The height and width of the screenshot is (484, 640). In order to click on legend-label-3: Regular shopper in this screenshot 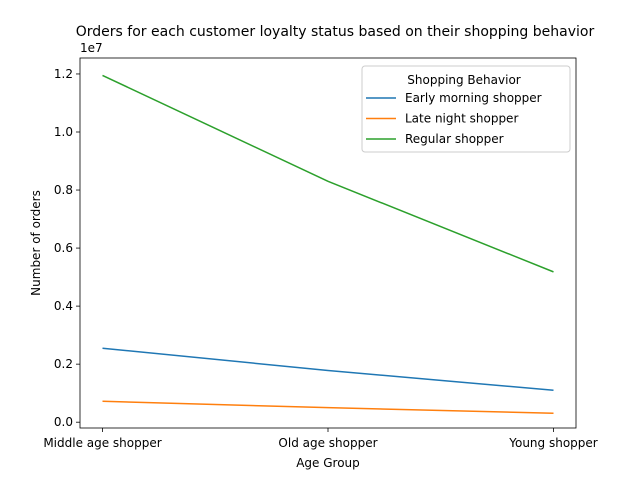, I will do `click(454, 139)`.